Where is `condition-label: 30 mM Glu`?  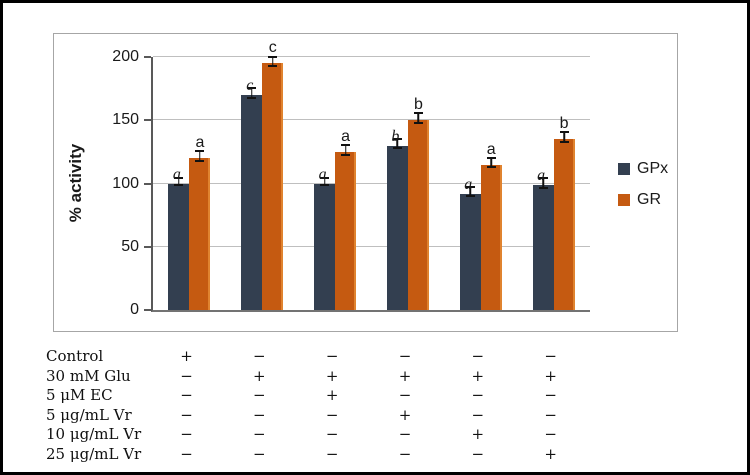 condition-label: 30 mM Glu is located at coordinates (88, 375).